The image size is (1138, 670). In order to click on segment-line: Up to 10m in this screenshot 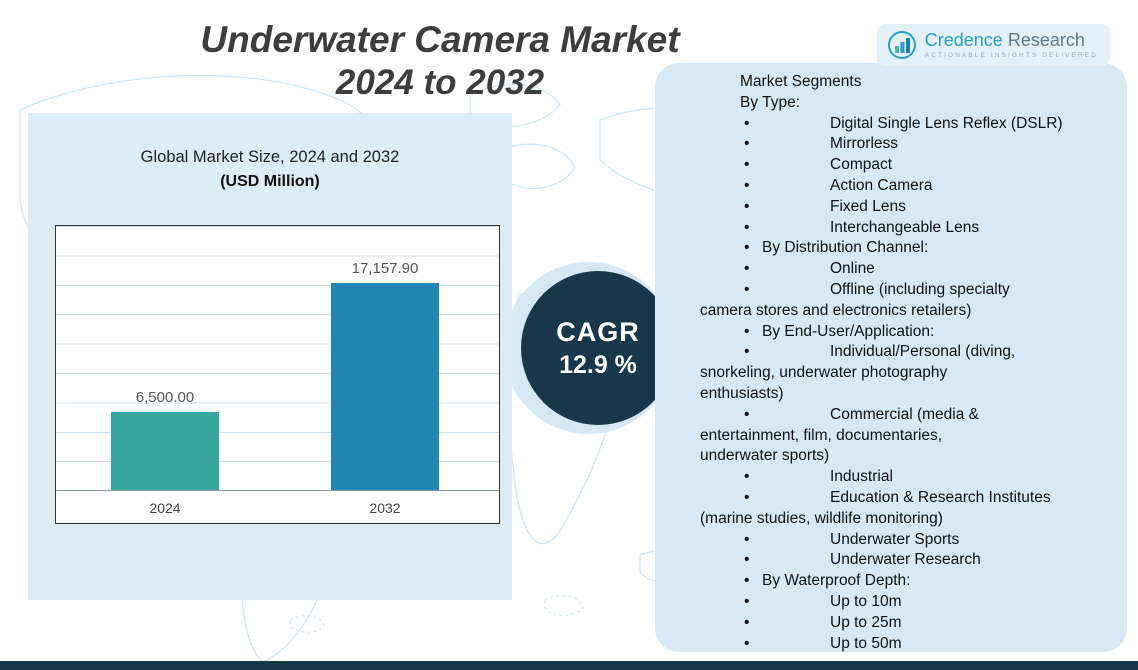, I will do `click(904, 602)`.